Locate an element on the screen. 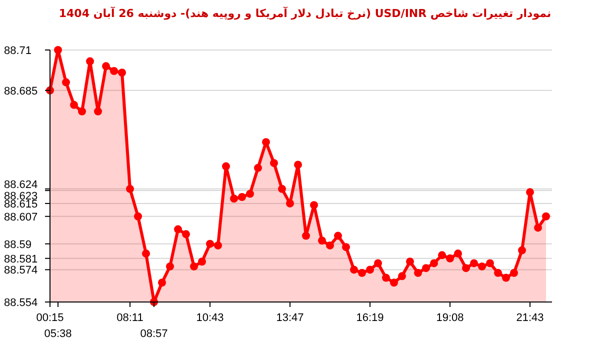 The width and height of the screenshot is (600, 352). x-tick-label: 21:43 is located at coordinates (530, 318).